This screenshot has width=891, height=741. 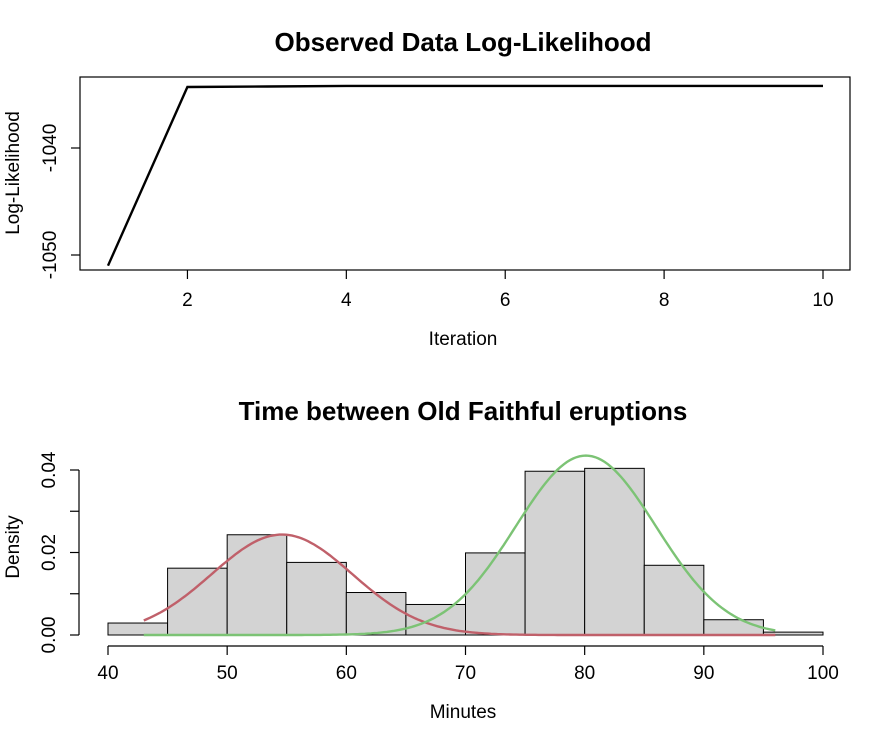 What do you see at coordinates (463, 712) in the screenshot?
I see `histogram-x-axis-label: Minutes` at bounding box center [463, 712].